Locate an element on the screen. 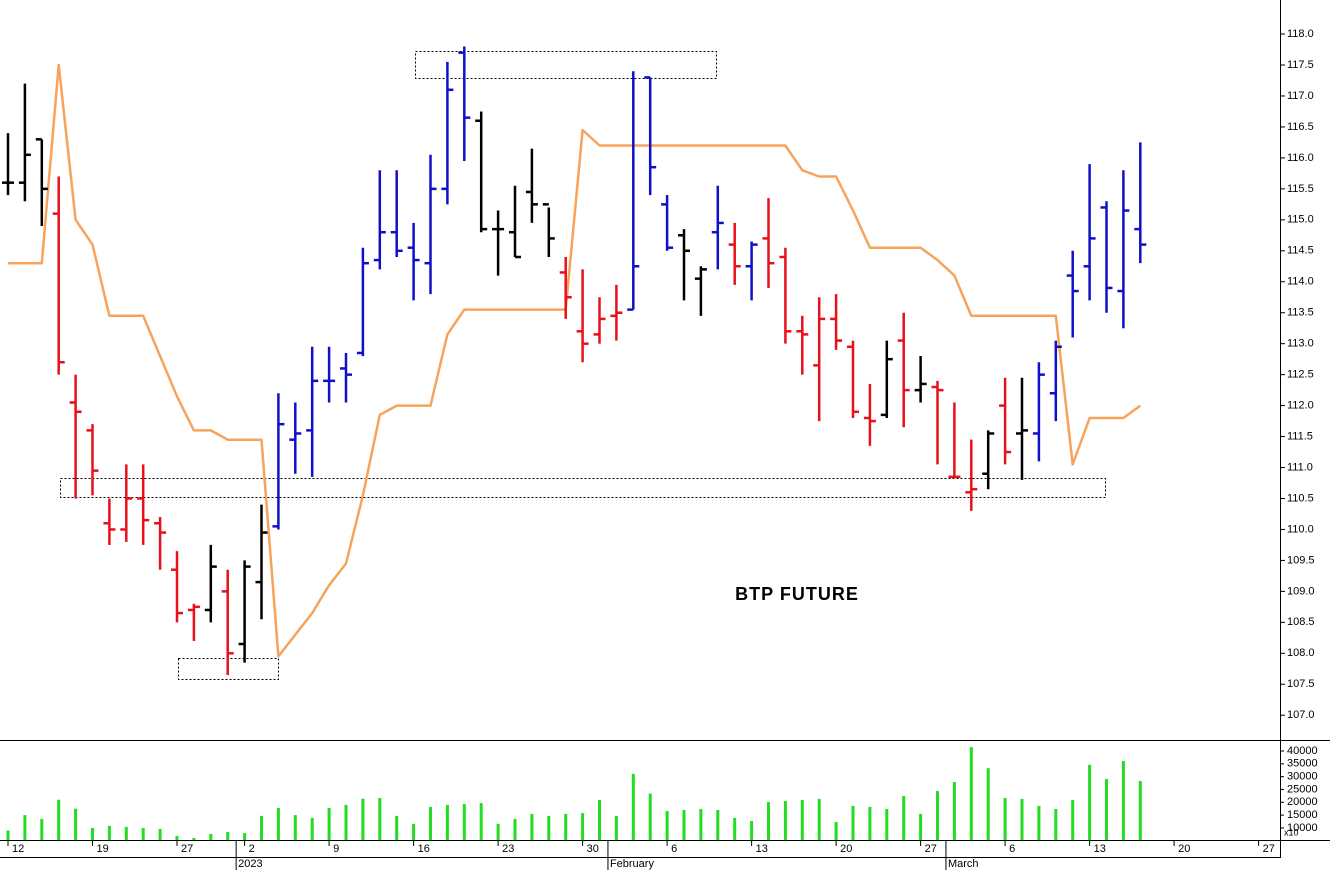 Image resolution: width=1330 pixels, height=870 pixels. y-tick-label: 112.0 is located at coordinates (1300, 406).